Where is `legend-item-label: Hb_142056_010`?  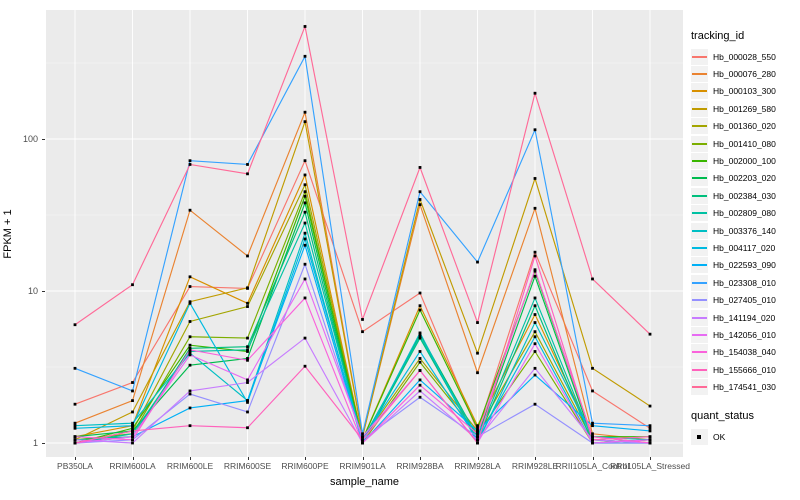 legend-item-label: Hb_142056_010 is located at coordinates (744, 334).